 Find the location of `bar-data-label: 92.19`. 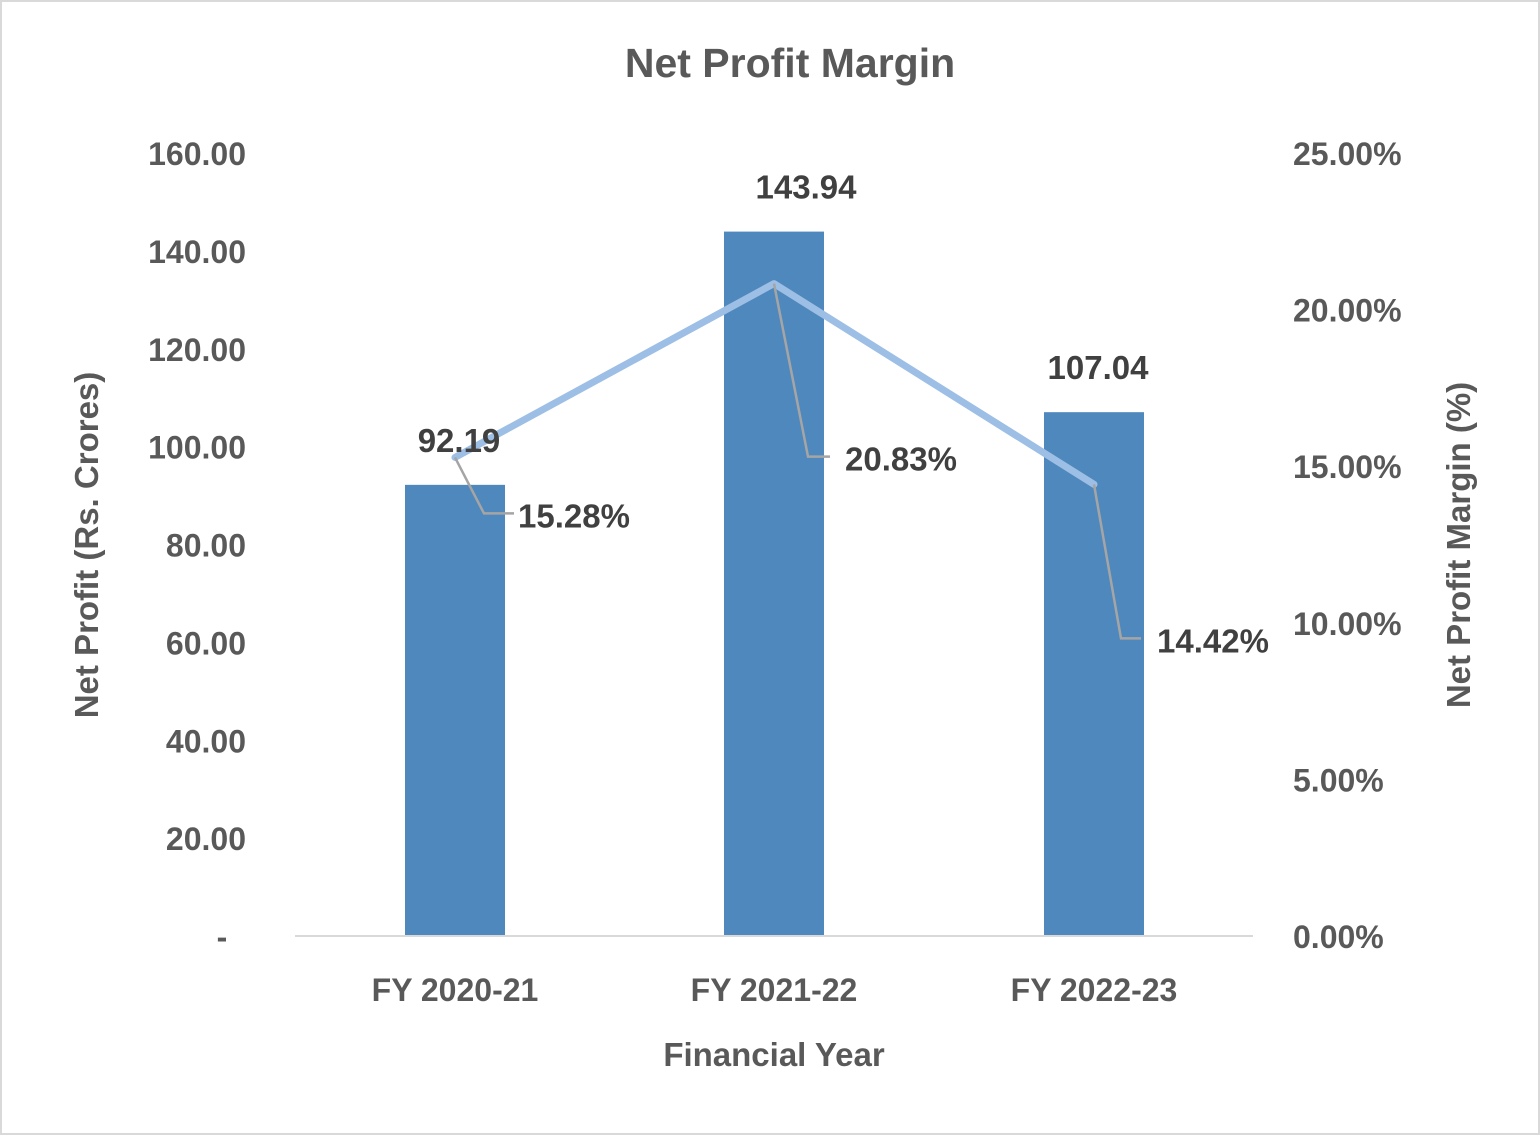

bar-data-label: 92.19 is located at coordinates (459, 440).